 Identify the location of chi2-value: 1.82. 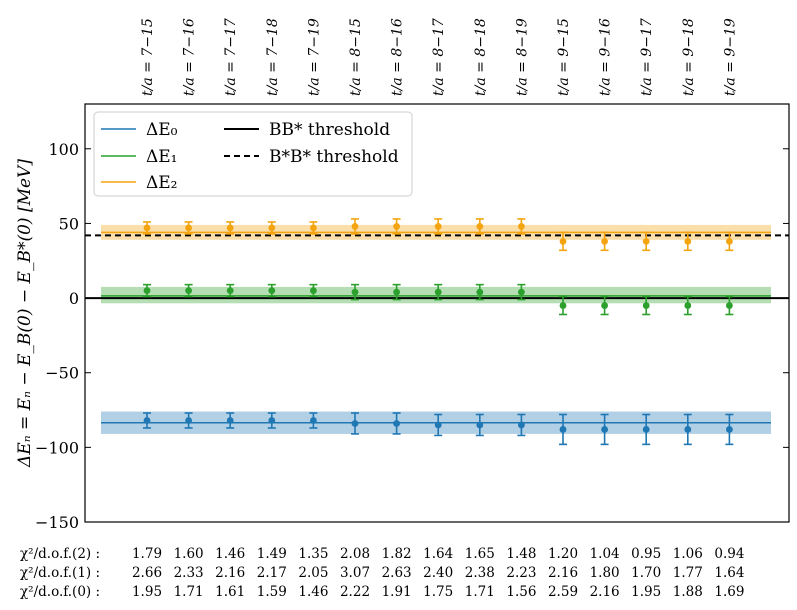
(397, 554).